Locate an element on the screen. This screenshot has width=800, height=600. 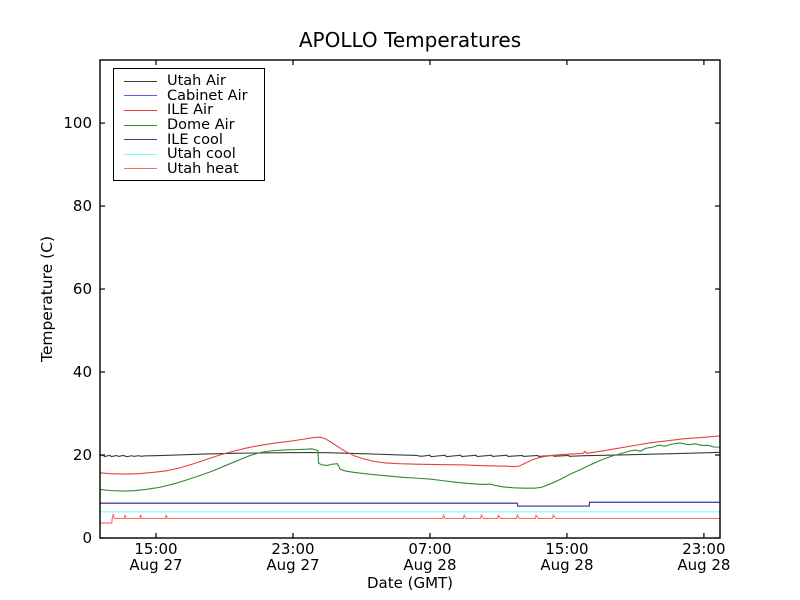
legend-line-sample-ile-cool is located at coordinates (140, 140).